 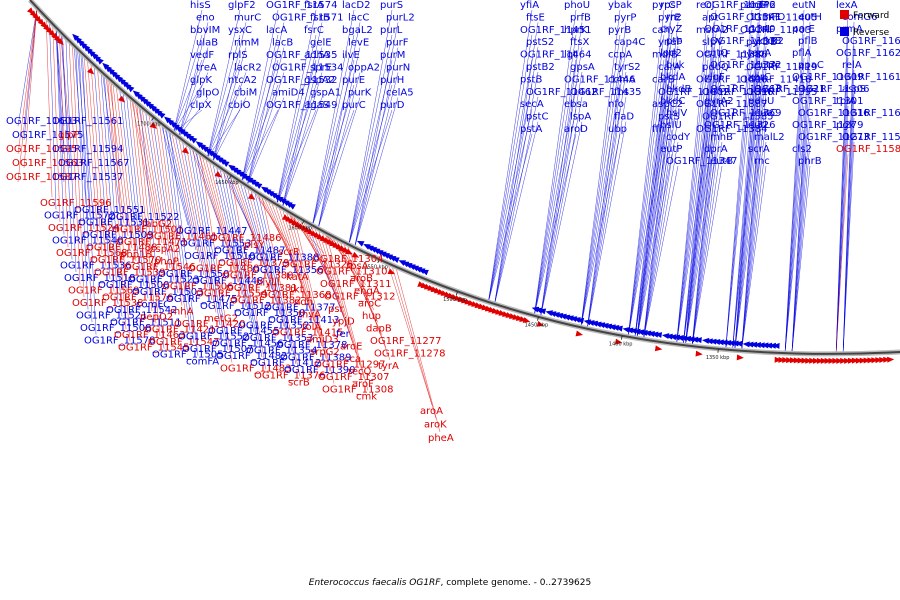 I want to click on gene-label: OG1RF_11550, so click(x=194, y=274).